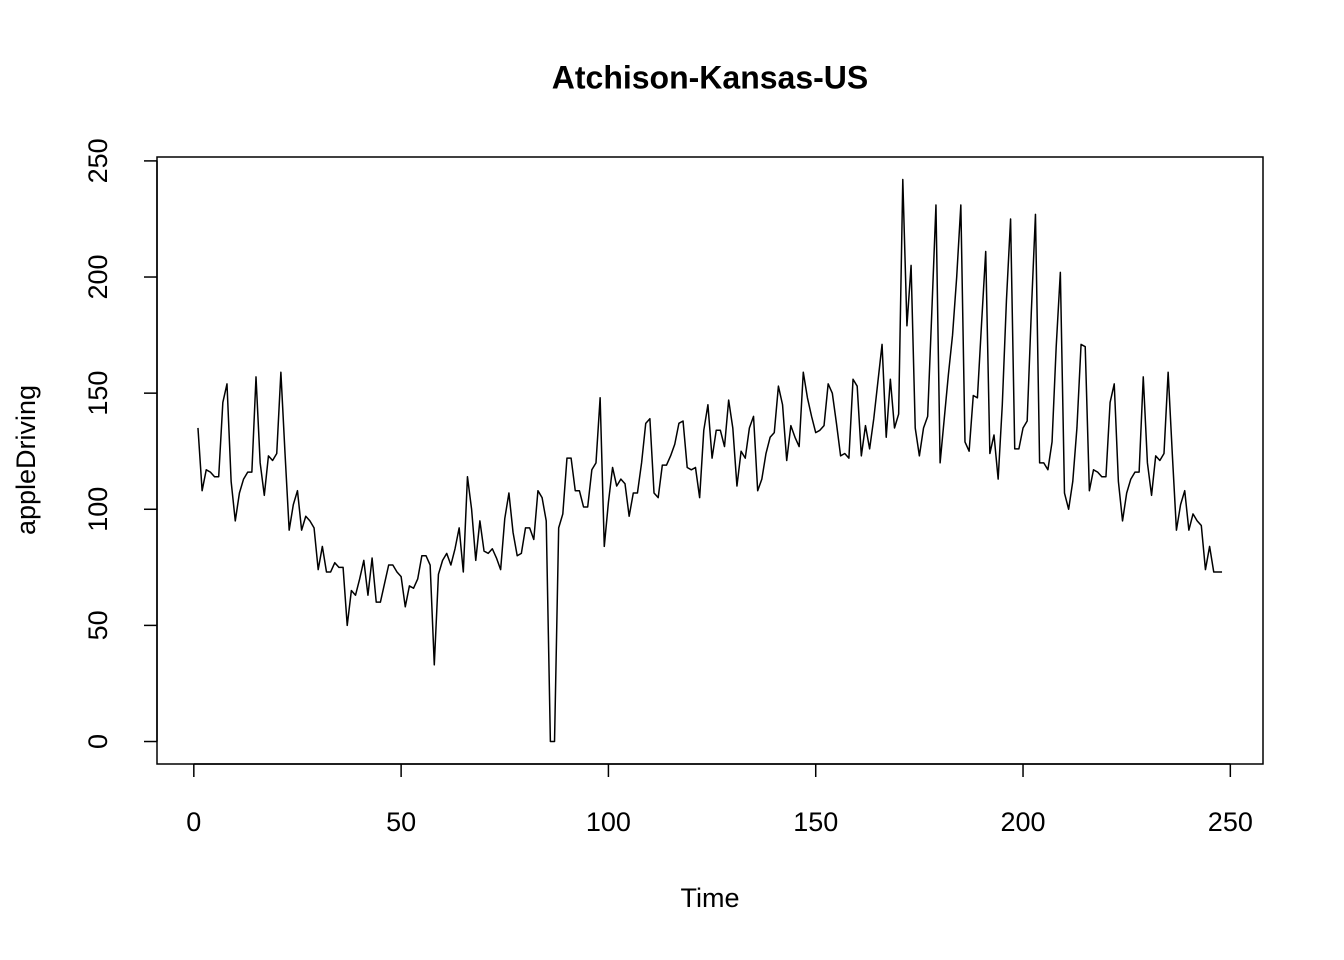 The image size is (1344, 960). What do you see at coordinates (1022, 822) in the screenshot?
I see `x-tick-label: 200` at bounding box center [1022, 822].